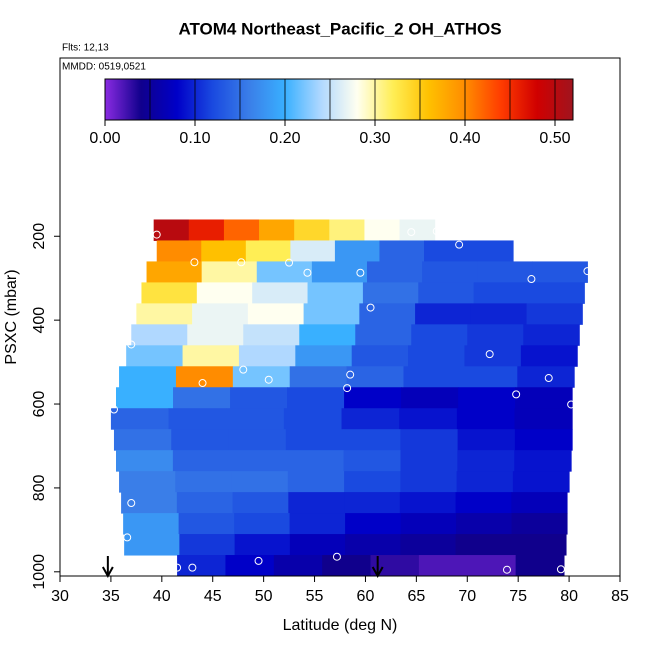 This screenshot has height=655, width=650. What do you see at coordinates (284, 138) in the screenshot?
I see `colorbar-tick-label: 0.20` at bounding box center [284, 138].